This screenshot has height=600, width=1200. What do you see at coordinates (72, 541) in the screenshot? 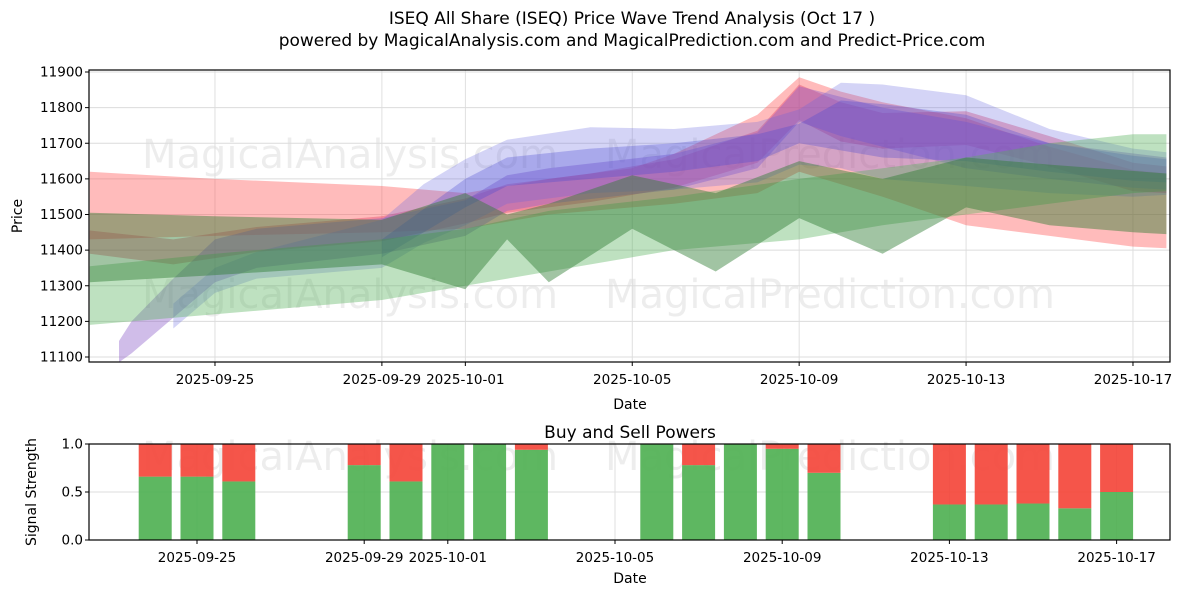
I see `y-tick-label: 0.0` at bounding box center [72, 541].